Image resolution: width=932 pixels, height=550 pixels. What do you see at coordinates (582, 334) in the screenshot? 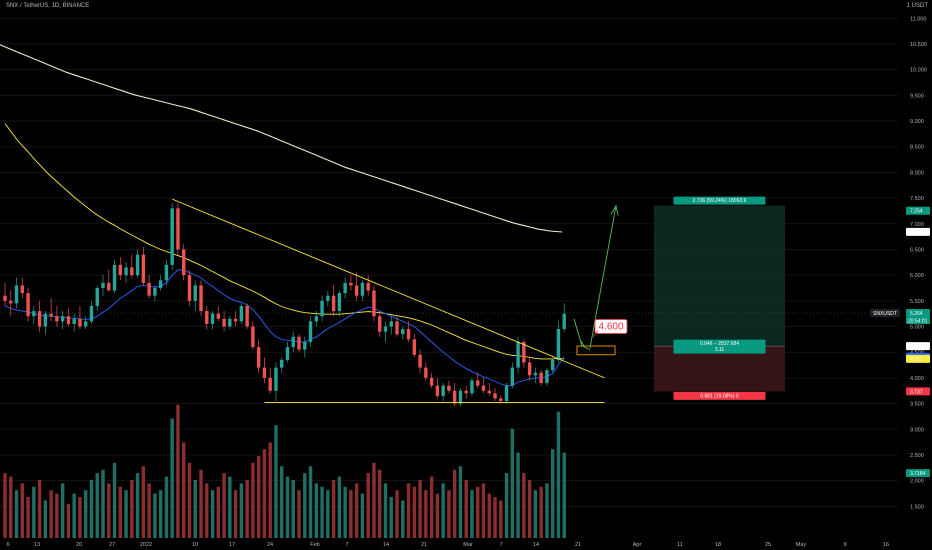
I see `retest-arrow` at bounding box center [582, 334].